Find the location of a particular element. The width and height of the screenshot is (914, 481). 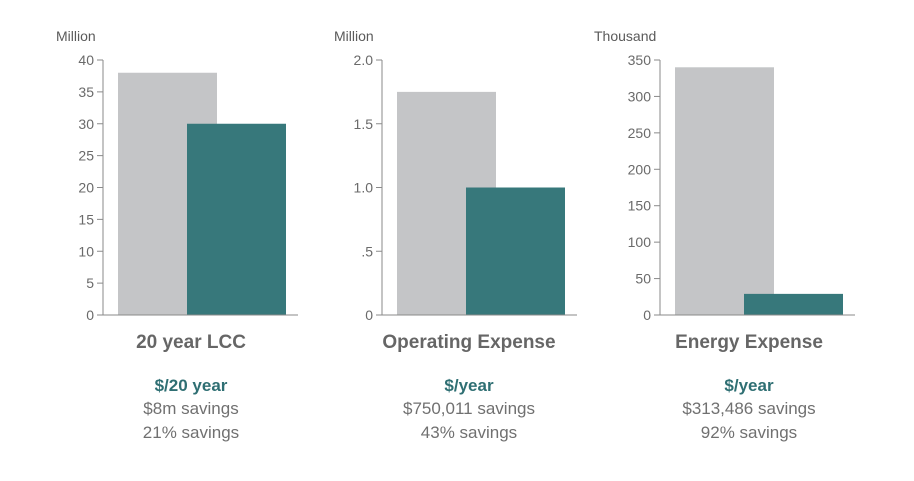

bar-energy-proposed is located at coordinates (793, 304).